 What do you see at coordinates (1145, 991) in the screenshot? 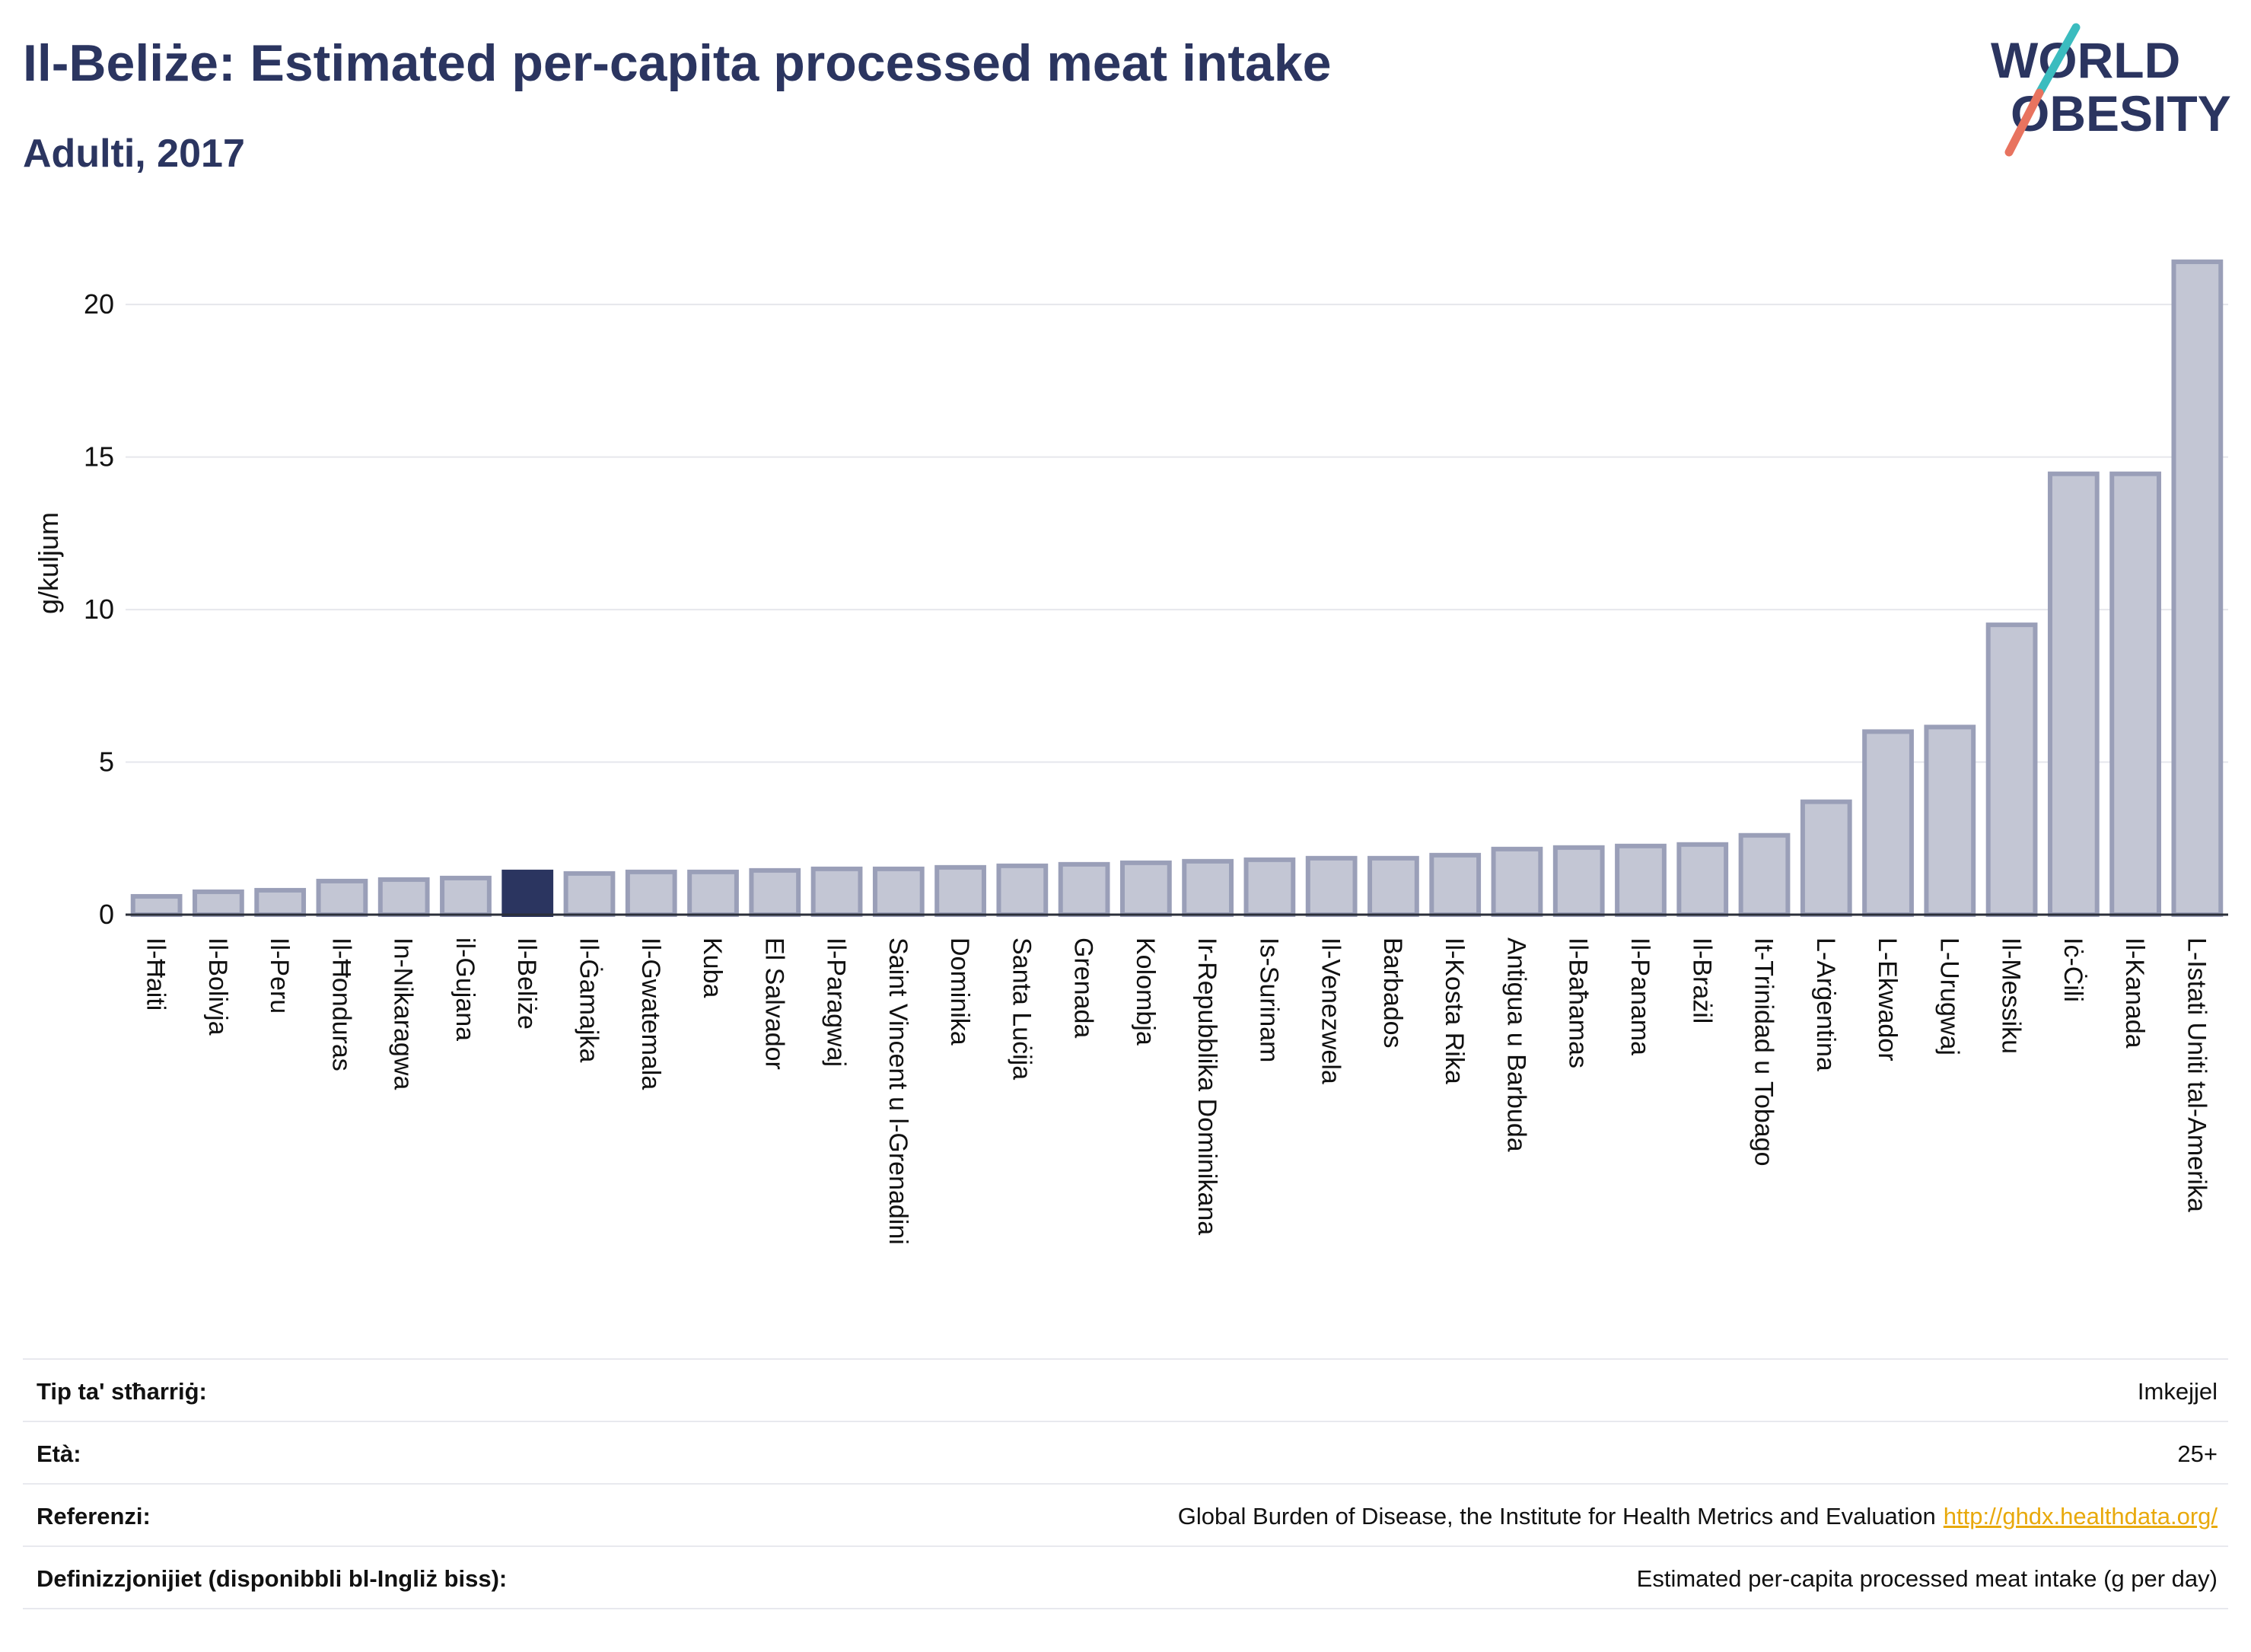
I see `x-tick-label: Kolombja` at bounding box center [1145, 991].